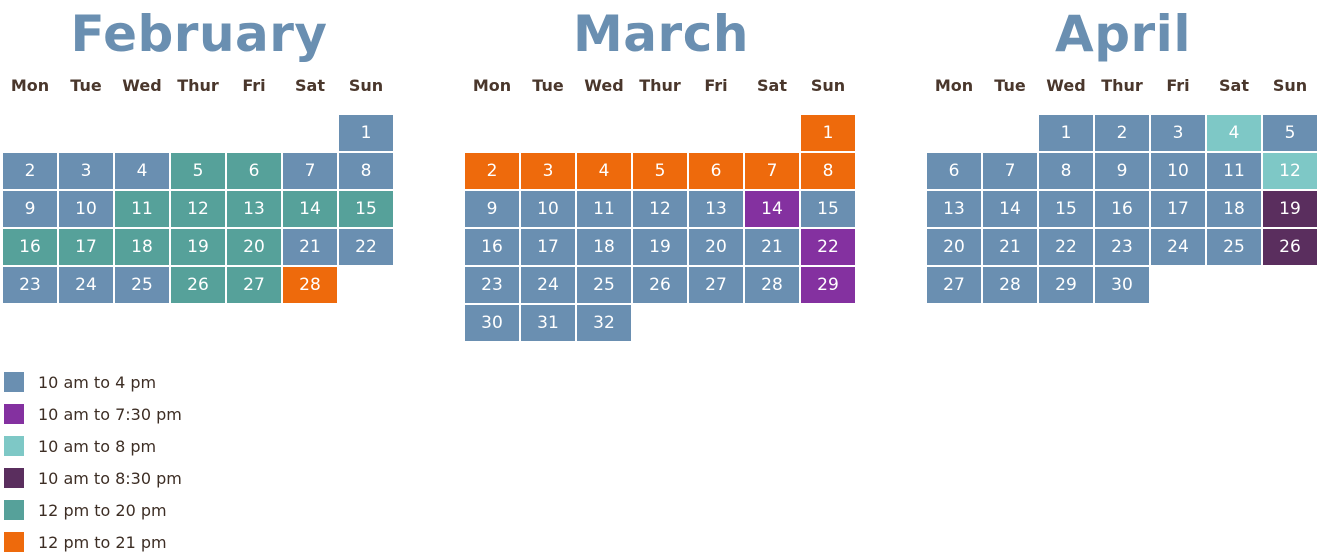 The height and width of the screenshot is (560, 1325). Describe the element at coordinates (110, 414) in the screenshot. I see `legend-label: 10 am to 7:30 pm` at that location.